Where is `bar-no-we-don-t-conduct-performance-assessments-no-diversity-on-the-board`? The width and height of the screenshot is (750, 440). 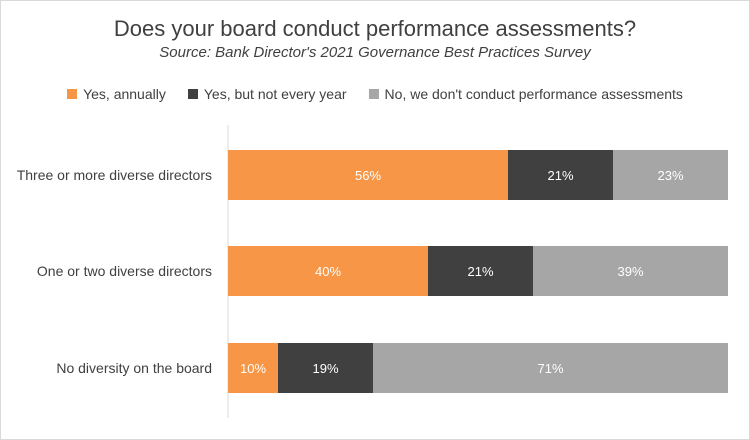
bar-no-we-don-t-conduct-performance-assessments-no-diversity-on-the-board is located at coordinates (550, 368).